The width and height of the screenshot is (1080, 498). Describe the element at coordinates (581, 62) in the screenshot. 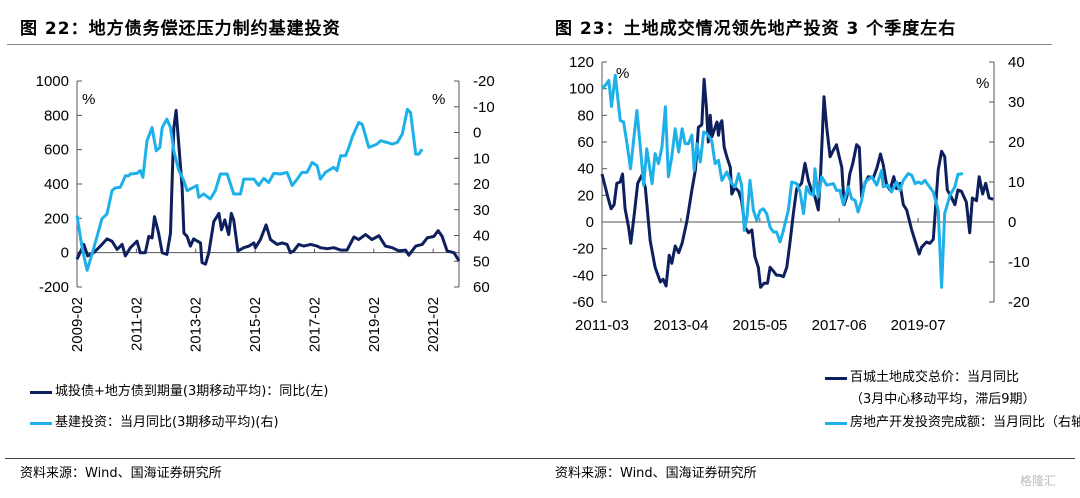

I see `right-chart-left-tick-label: 120` at that location.